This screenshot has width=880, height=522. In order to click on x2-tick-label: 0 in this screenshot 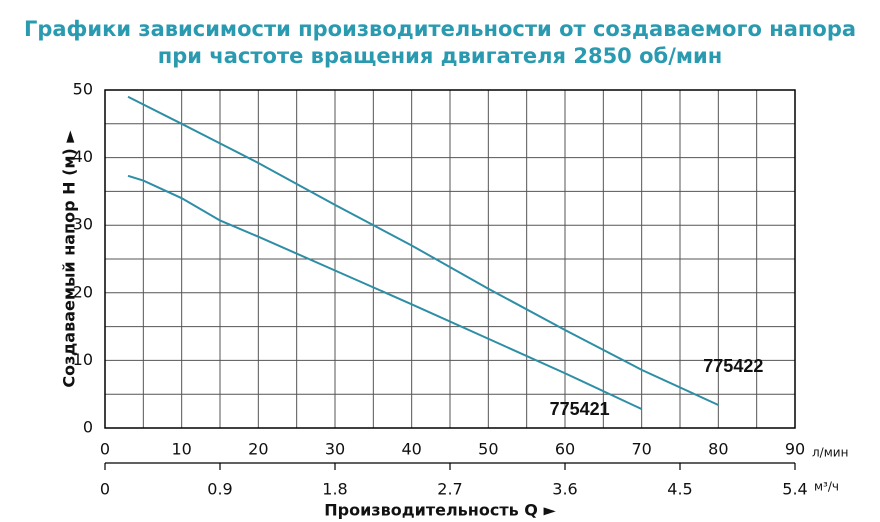, I will do `click(105, 489)`.